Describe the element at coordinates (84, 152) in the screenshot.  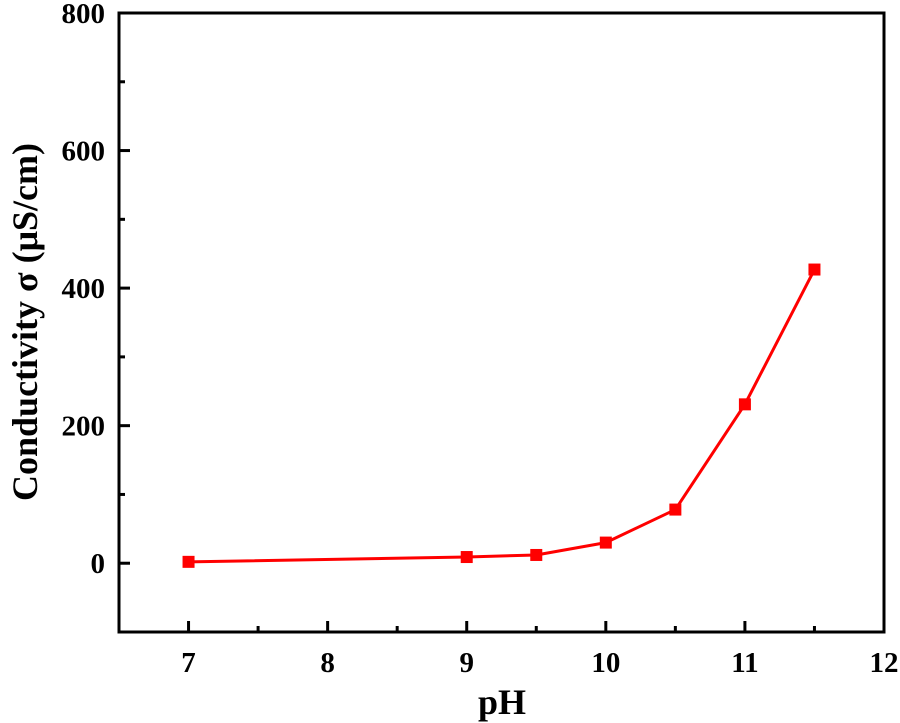
I see `y-tick-label: 600` at that location.